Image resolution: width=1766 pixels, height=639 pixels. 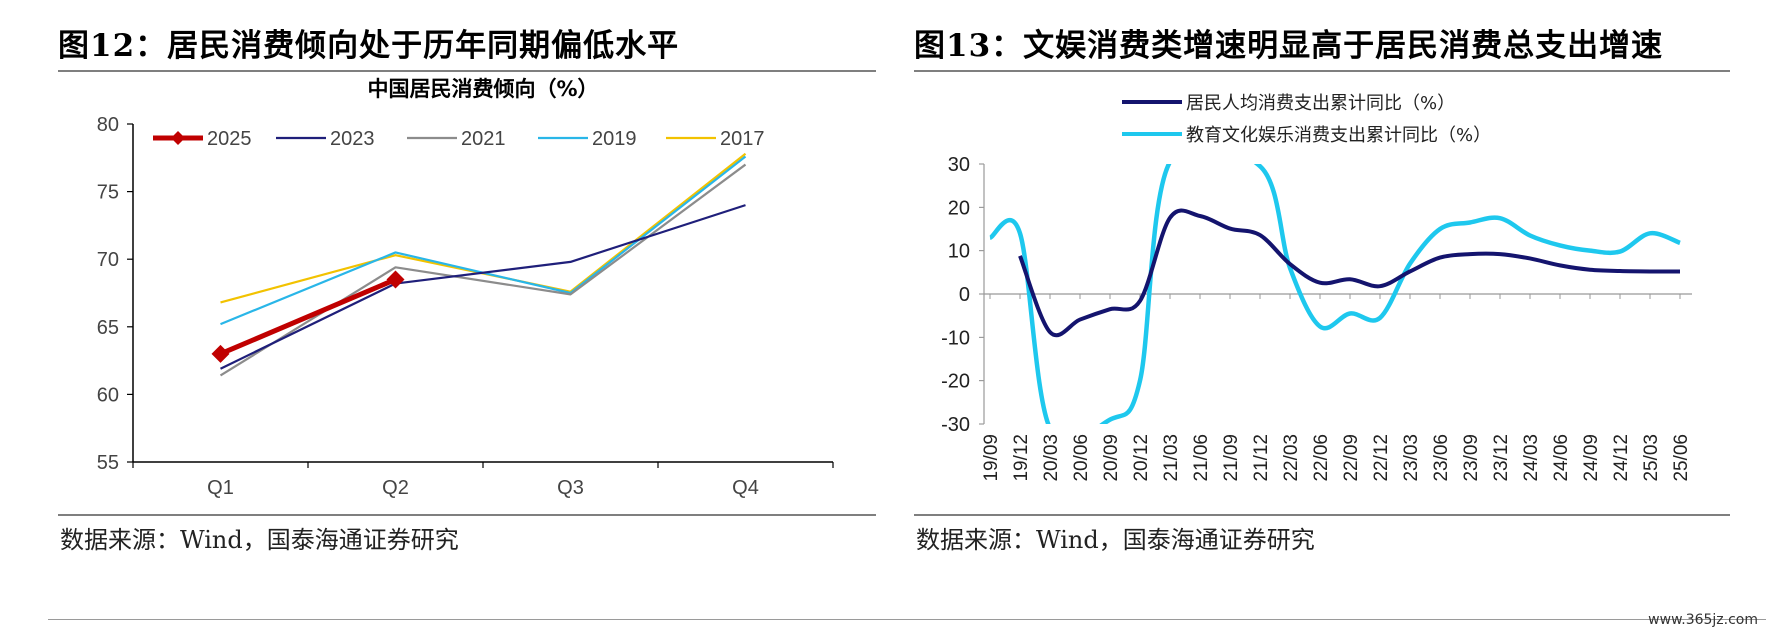 What do you see at coordinates (1651, 458) in the screenshot?
I see `right-x-tick-label: 25/03` at bounding box center [1651, 458].